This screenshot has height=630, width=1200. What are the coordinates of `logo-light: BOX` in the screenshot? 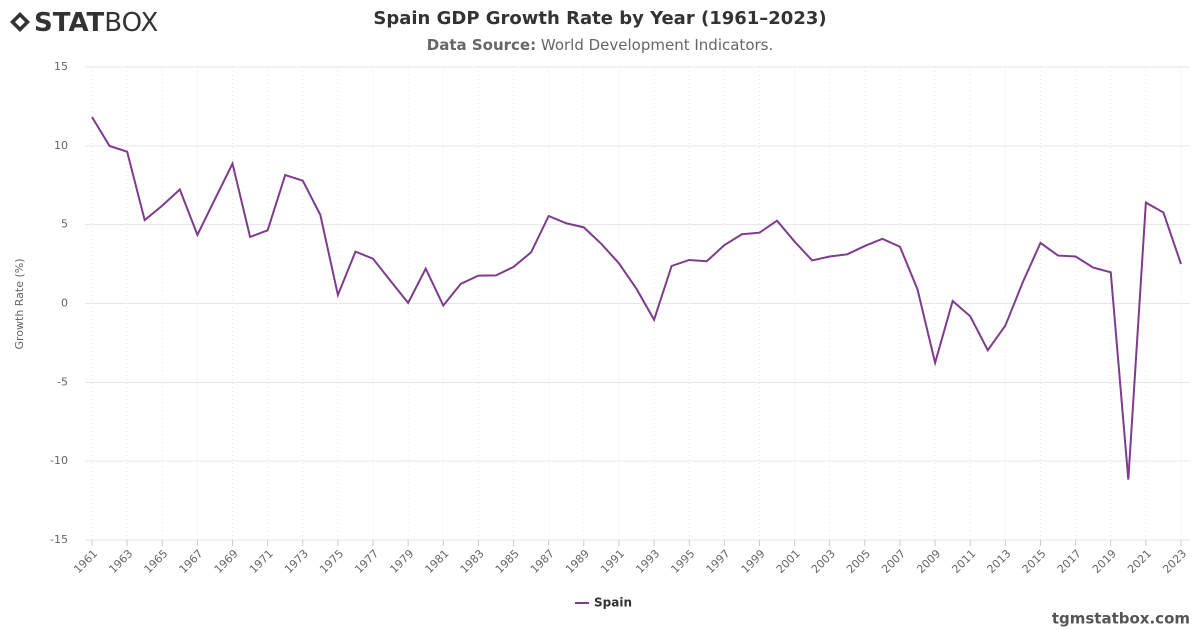 It's located at (131, 23).